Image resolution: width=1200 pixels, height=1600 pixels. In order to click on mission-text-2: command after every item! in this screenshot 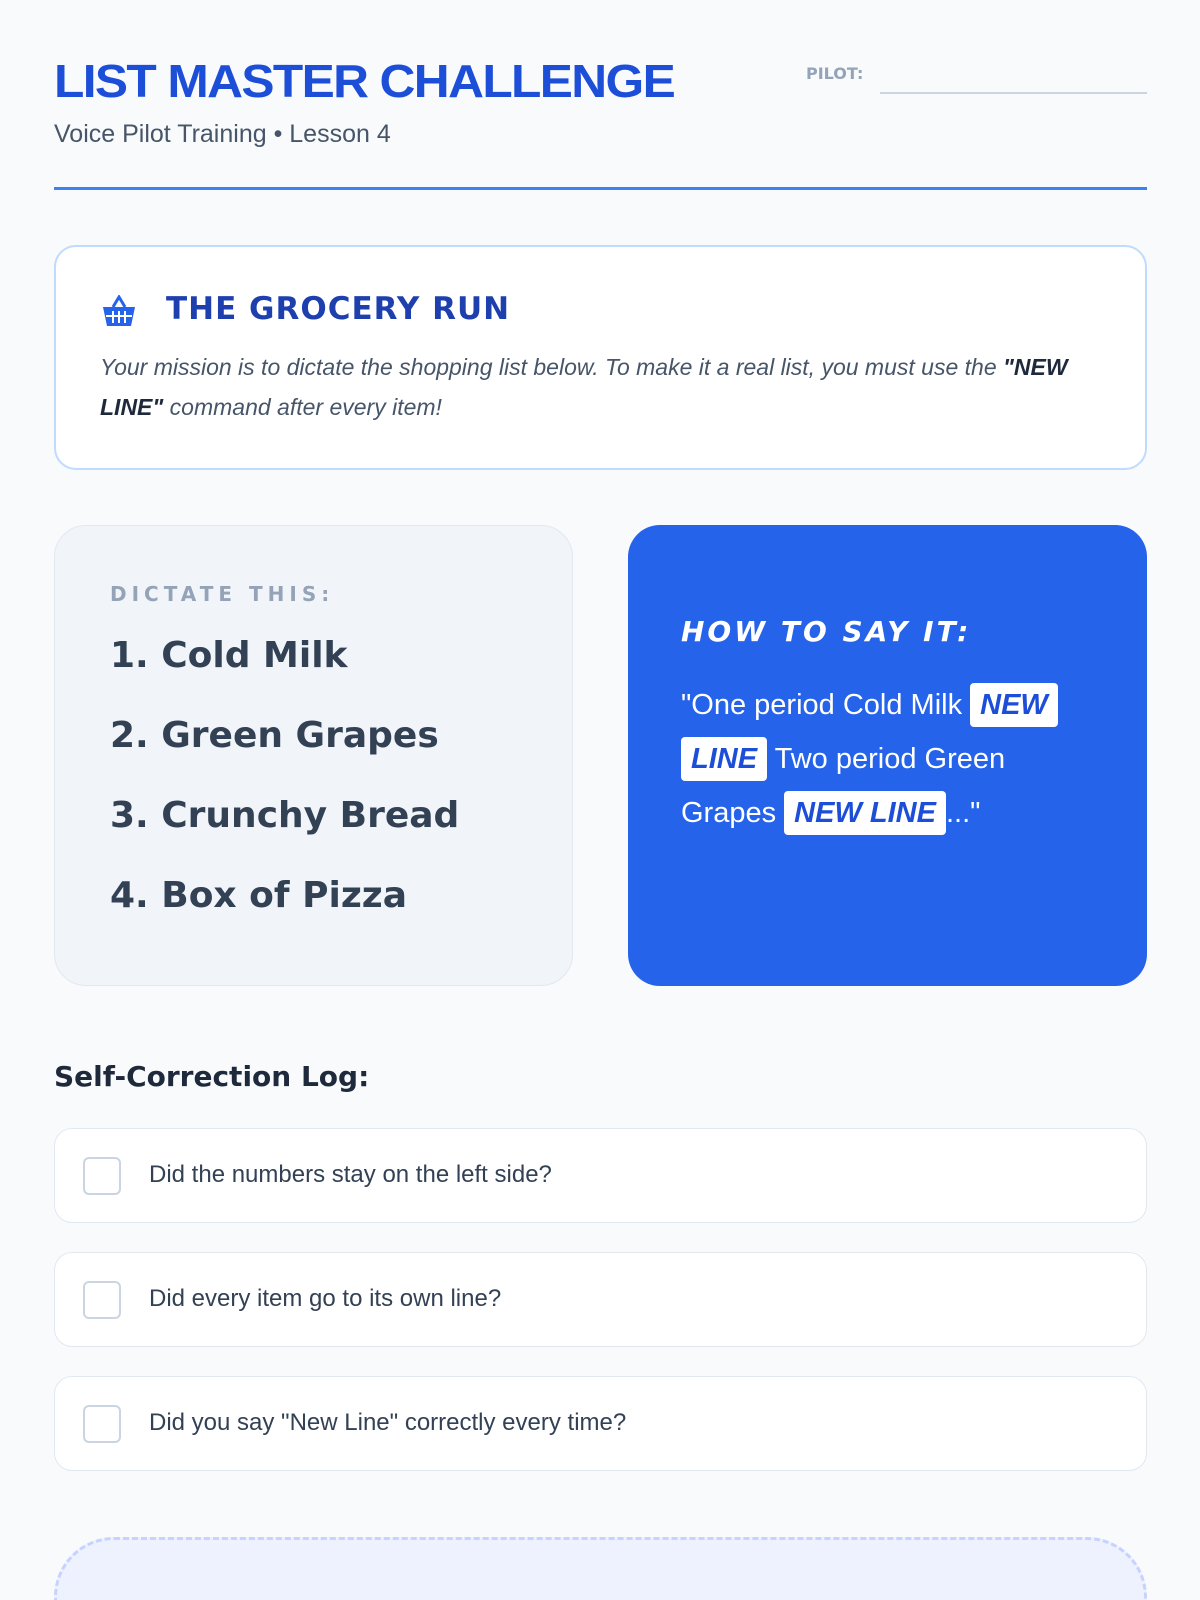, I will do `click(302, 407)`.